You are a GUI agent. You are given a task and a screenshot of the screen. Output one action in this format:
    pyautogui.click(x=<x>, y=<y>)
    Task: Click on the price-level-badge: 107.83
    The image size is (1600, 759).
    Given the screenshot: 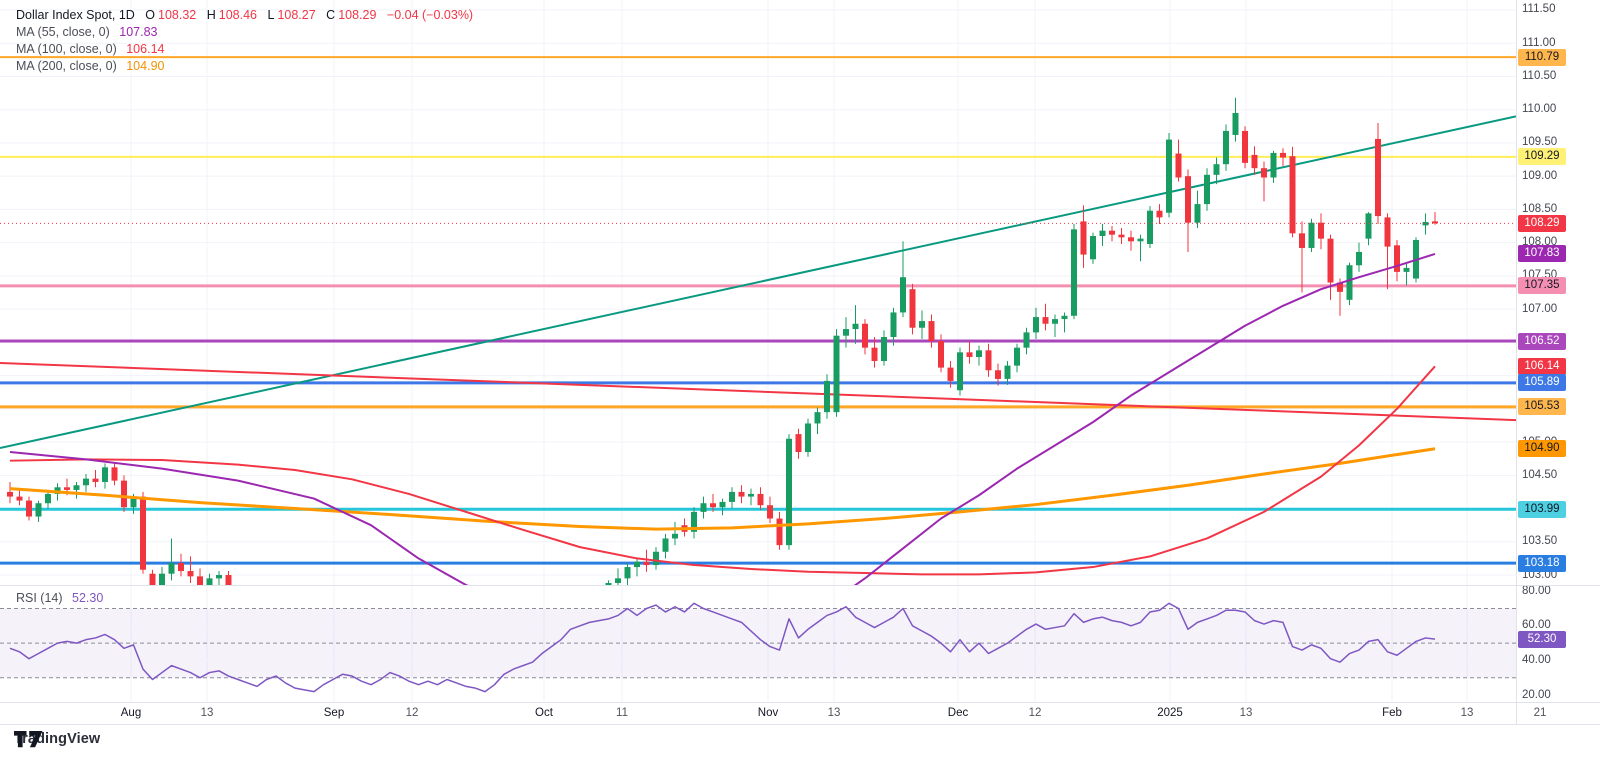 What is the action you would take?
    pyautogui.click(x=1542, y=254)
    